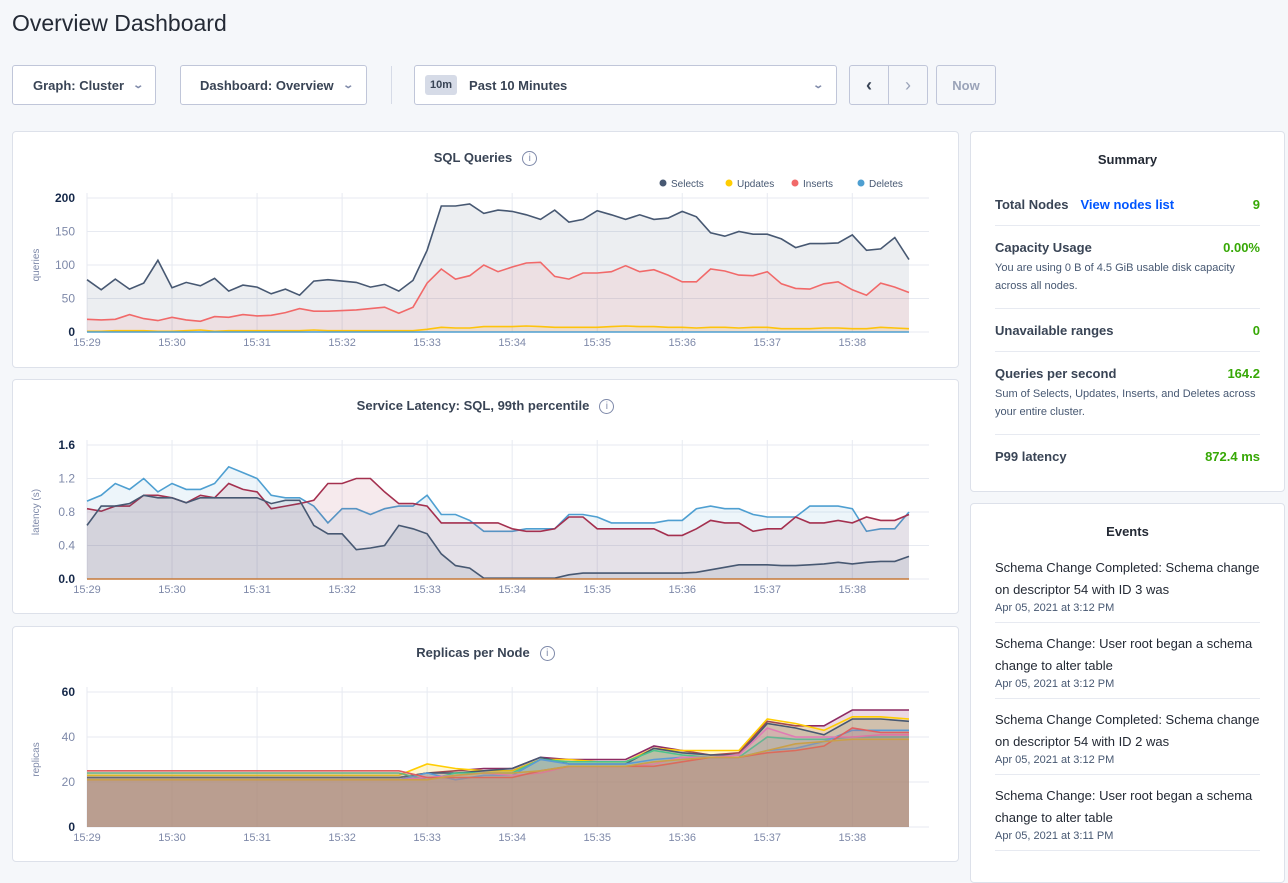  I want to click on value: 0.00%, so click(1241, 247).